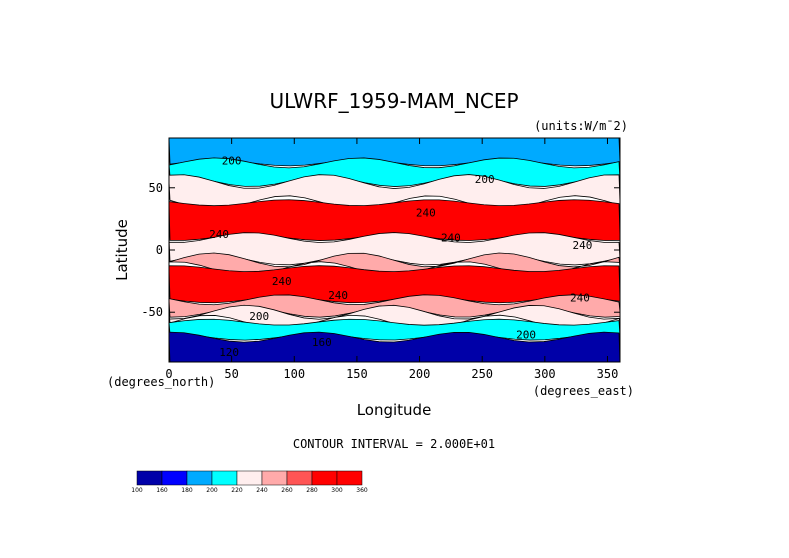  Describe the element at coordinates (357, 374) in the screenshot. I see `x-tick-label: 150` at that location.